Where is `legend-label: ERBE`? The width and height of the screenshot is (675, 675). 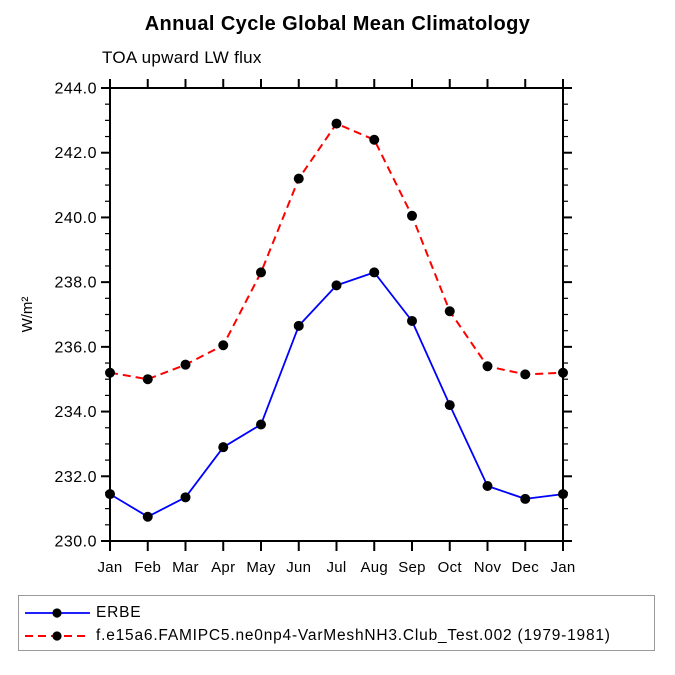
legend-label: ERBE is located at coordinates (119, 612).